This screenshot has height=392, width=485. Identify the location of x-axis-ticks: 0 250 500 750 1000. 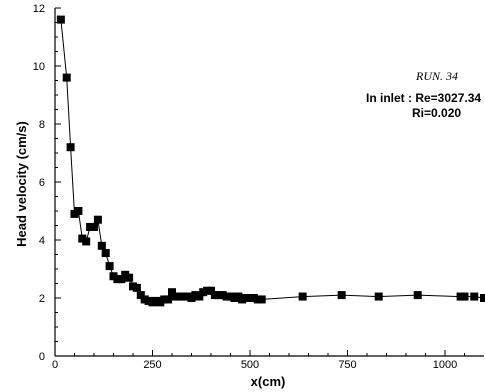
(258, 360).